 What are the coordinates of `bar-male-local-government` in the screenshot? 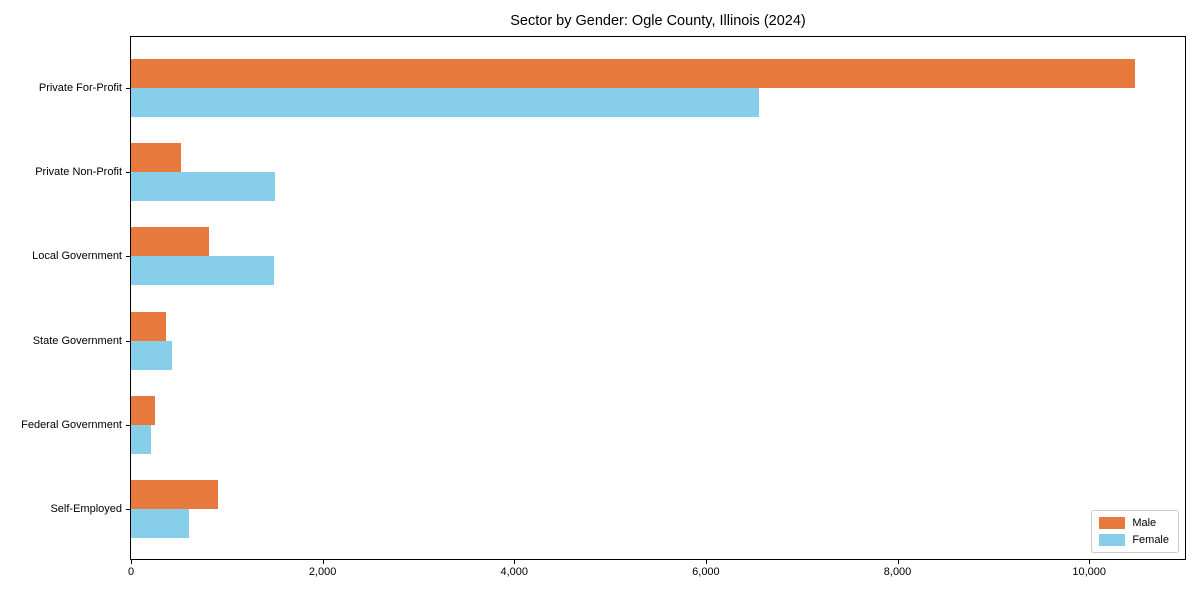 It's located at (170, 242).